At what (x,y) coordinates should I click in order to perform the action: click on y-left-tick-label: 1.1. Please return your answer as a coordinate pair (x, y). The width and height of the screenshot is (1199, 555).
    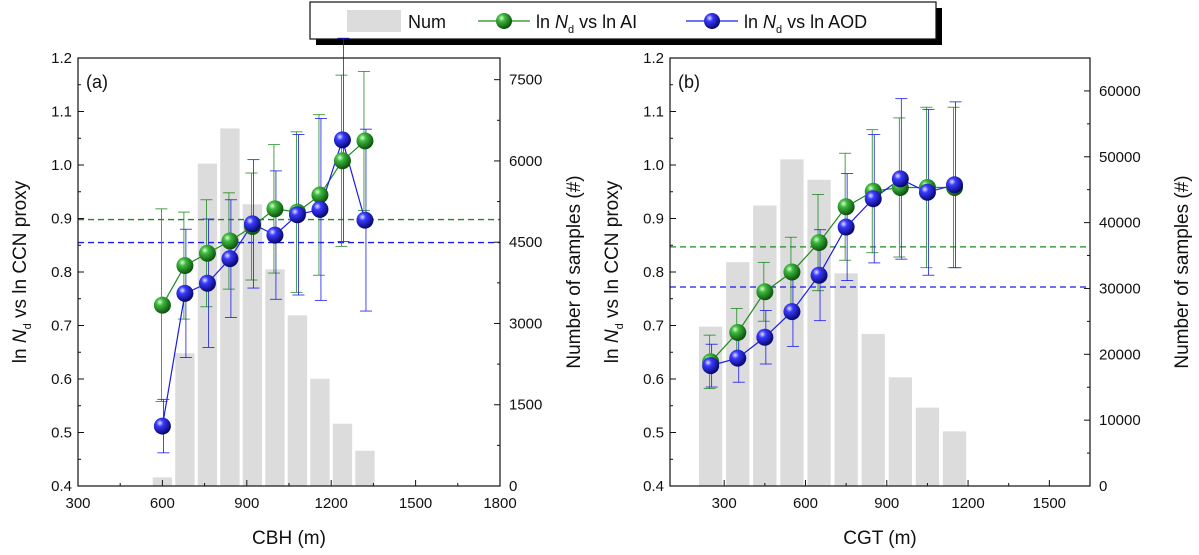
    Looking at the image, I should click on (653, 112).